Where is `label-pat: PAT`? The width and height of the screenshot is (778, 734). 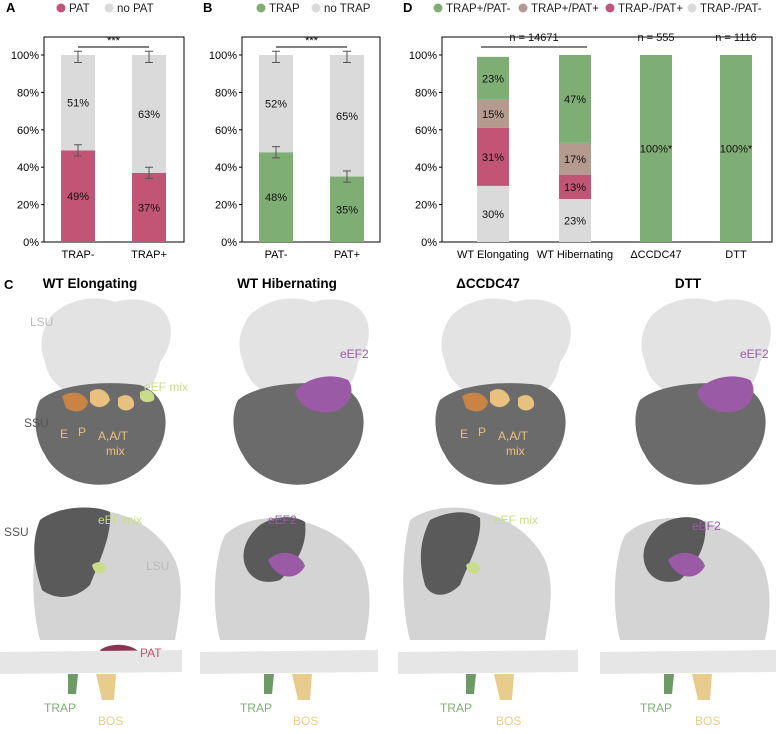
label-pat: PAT is located at coordinates (151, 653).